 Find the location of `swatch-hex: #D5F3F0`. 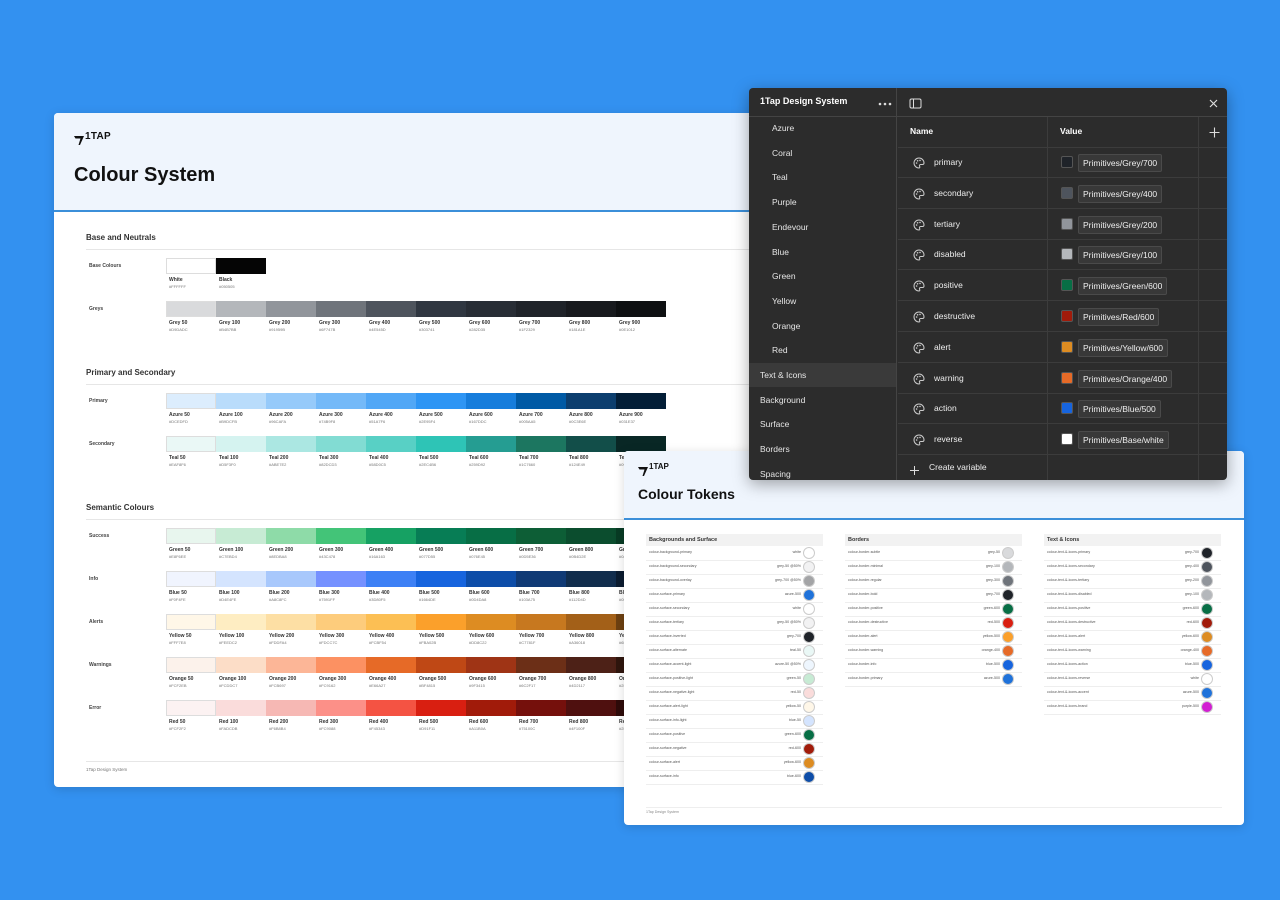

swatch-hex: #D5F3F0 is located at coordinates (227, 464).